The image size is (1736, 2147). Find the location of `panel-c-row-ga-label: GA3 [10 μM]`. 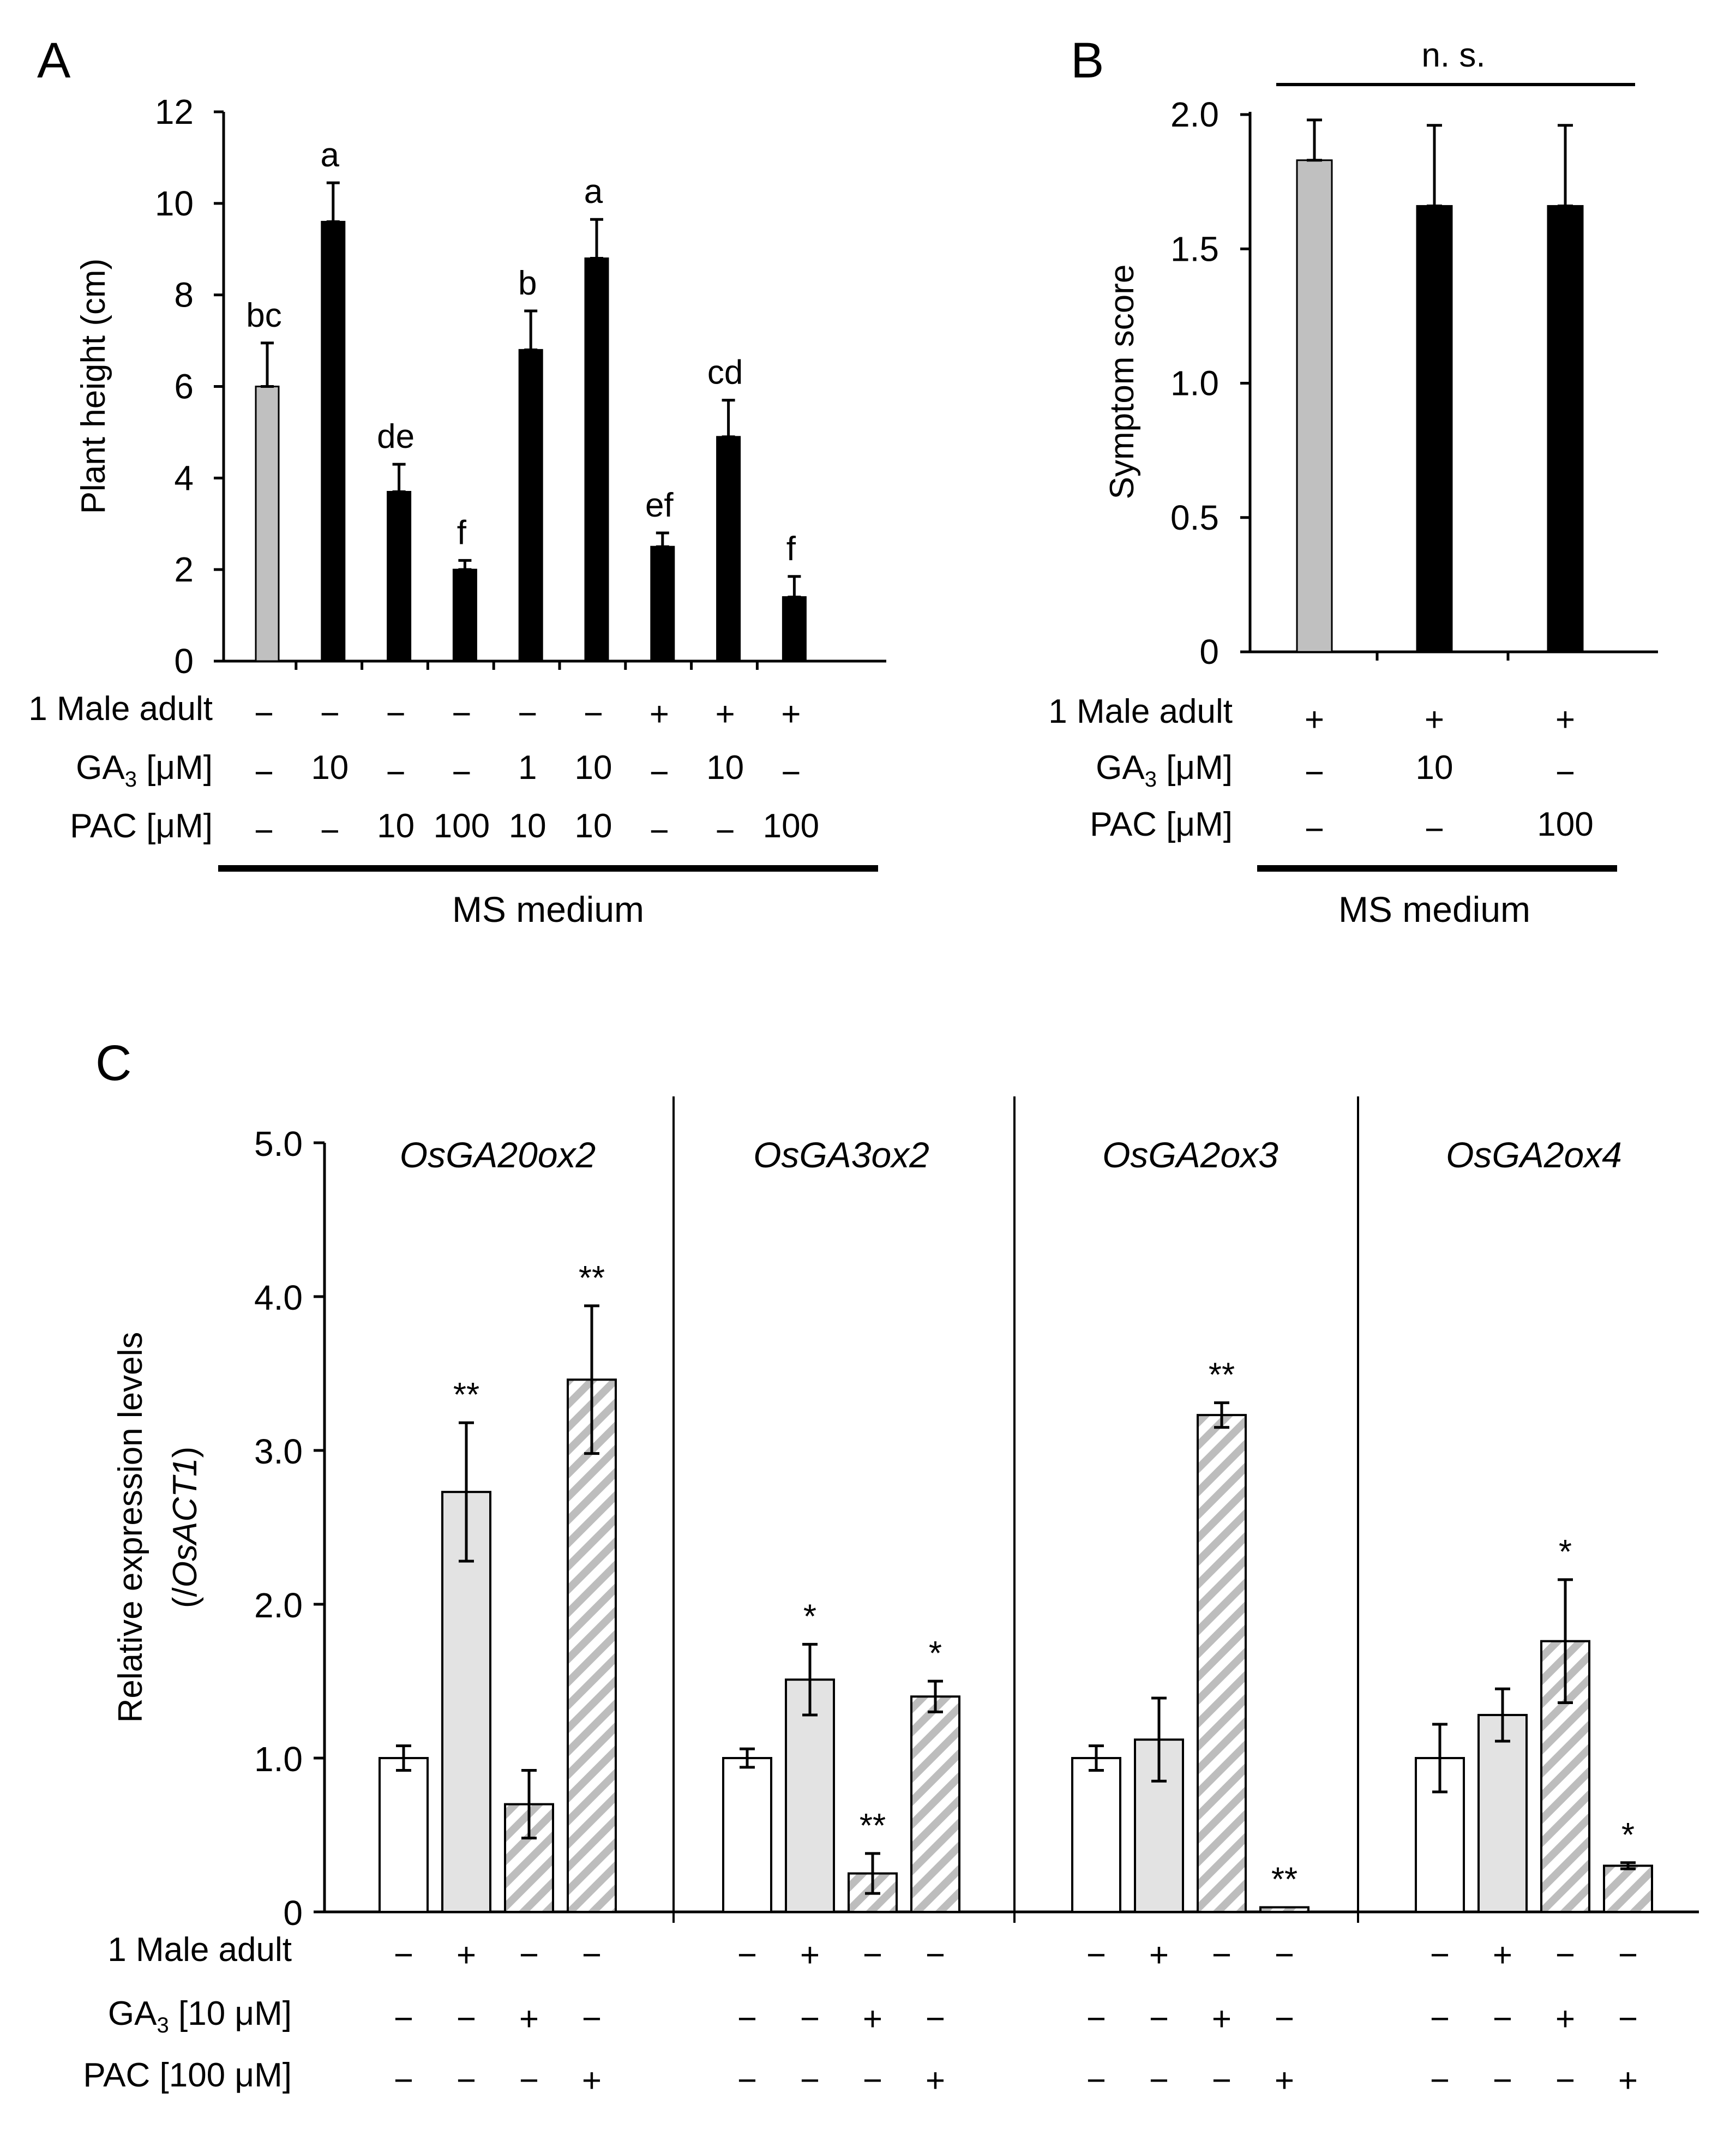

panel-c-row-ga-label: GA3 [10 μM] is located at coordinates (200, 2016).